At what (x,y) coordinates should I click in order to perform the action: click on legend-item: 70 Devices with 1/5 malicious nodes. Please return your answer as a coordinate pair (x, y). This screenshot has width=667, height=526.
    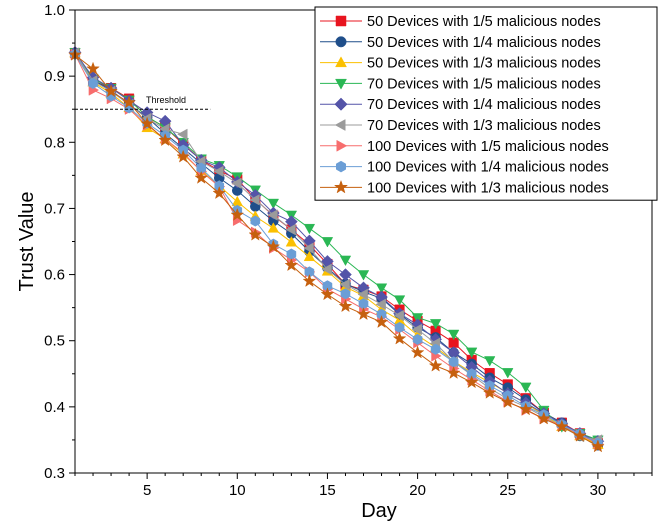
    Looking at the image, I should click on (460, 84).